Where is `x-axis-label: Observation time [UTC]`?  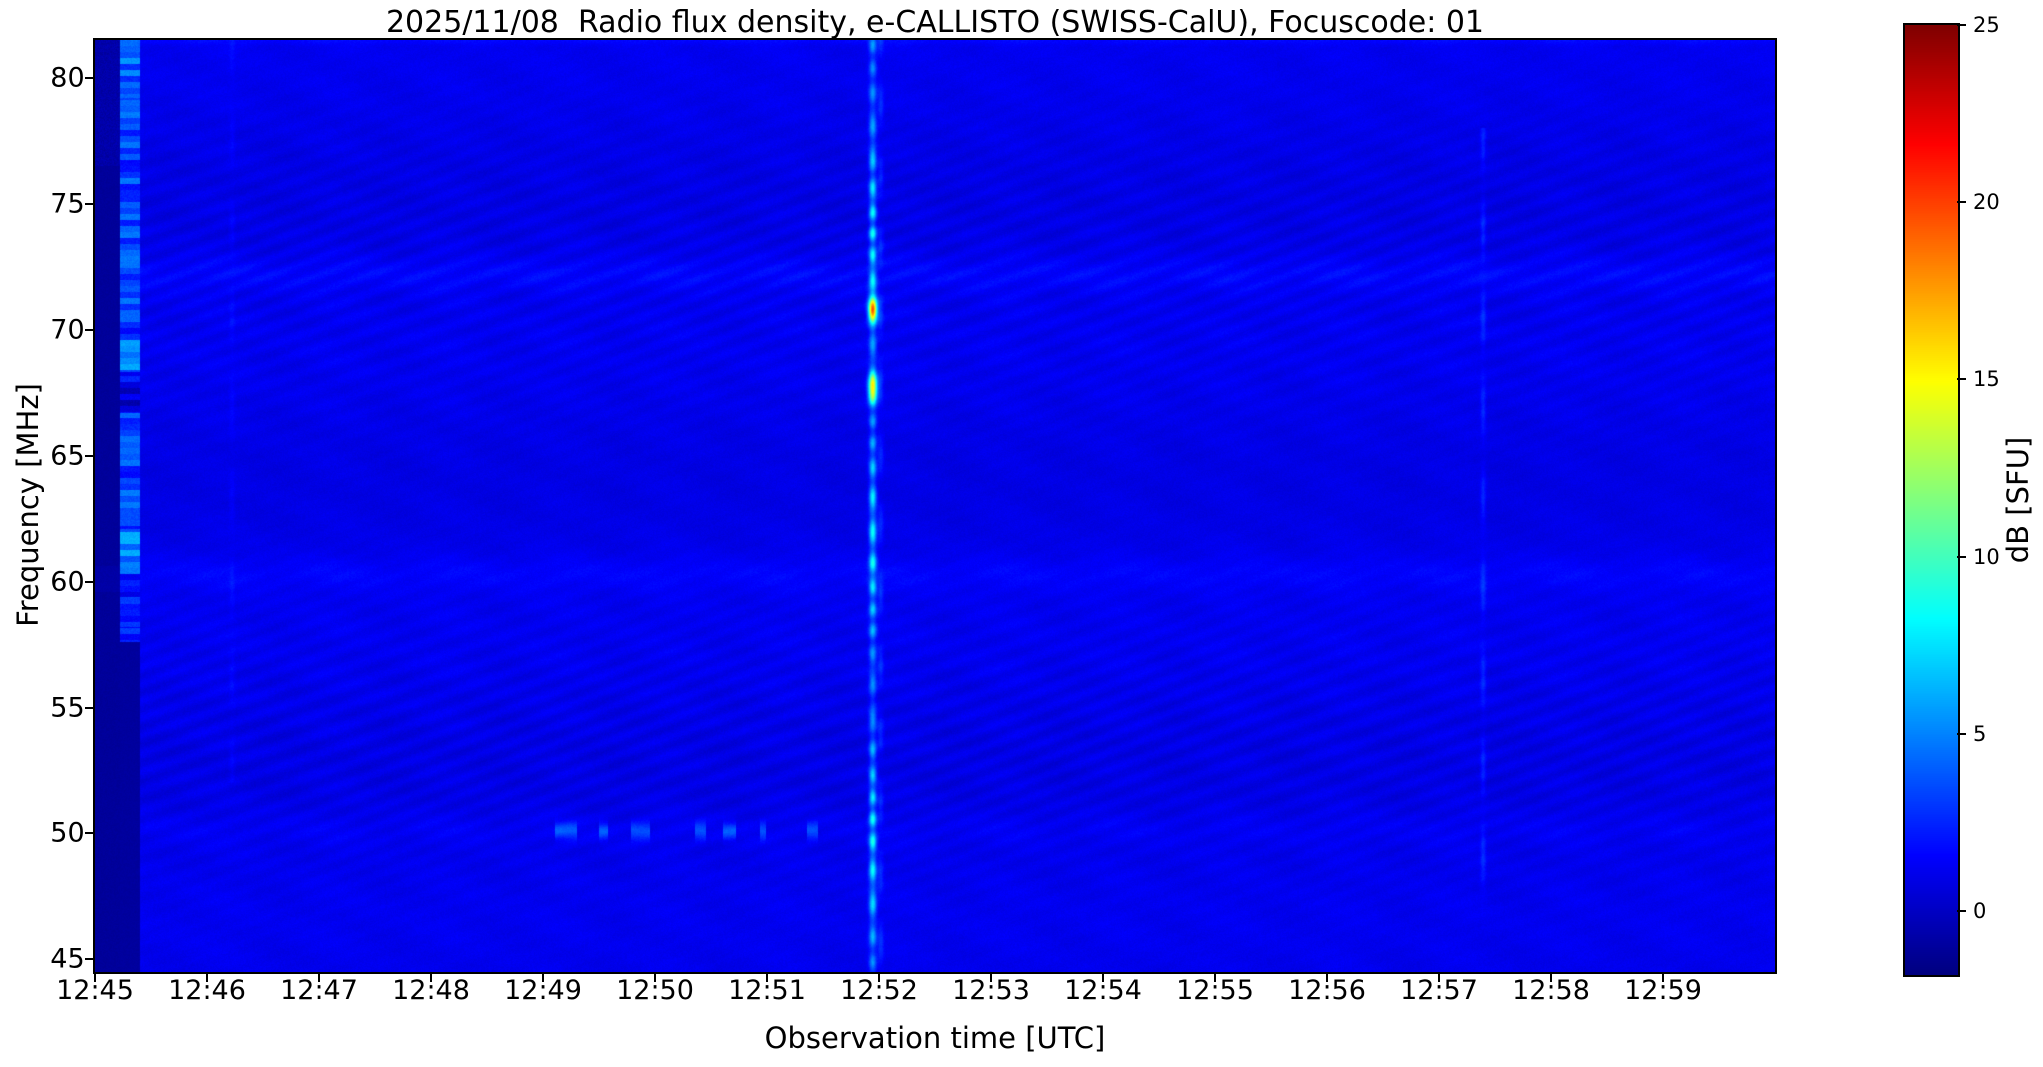
x-axis-label: Observation time [UTC] is located at coordinates (935, 1038).